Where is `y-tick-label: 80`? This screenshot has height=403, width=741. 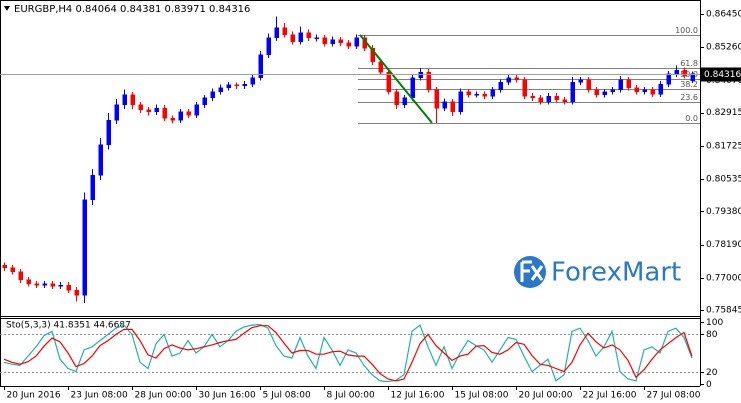 y-tick-label: 80 is located at coordinates (712, 335).